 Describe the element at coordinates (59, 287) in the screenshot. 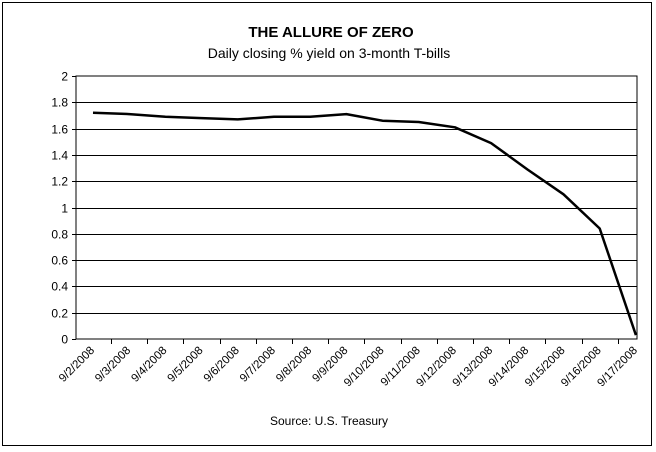

I see `y-tick-label: 0.4` at that location.